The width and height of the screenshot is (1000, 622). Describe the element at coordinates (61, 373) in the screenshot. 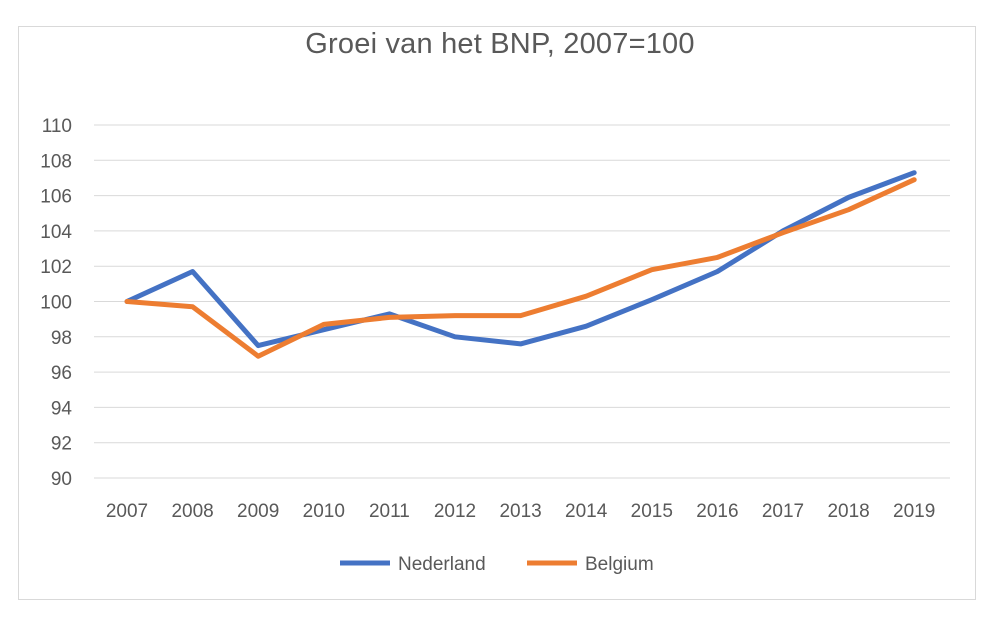

I see `y-tick-label: 96` at that location.